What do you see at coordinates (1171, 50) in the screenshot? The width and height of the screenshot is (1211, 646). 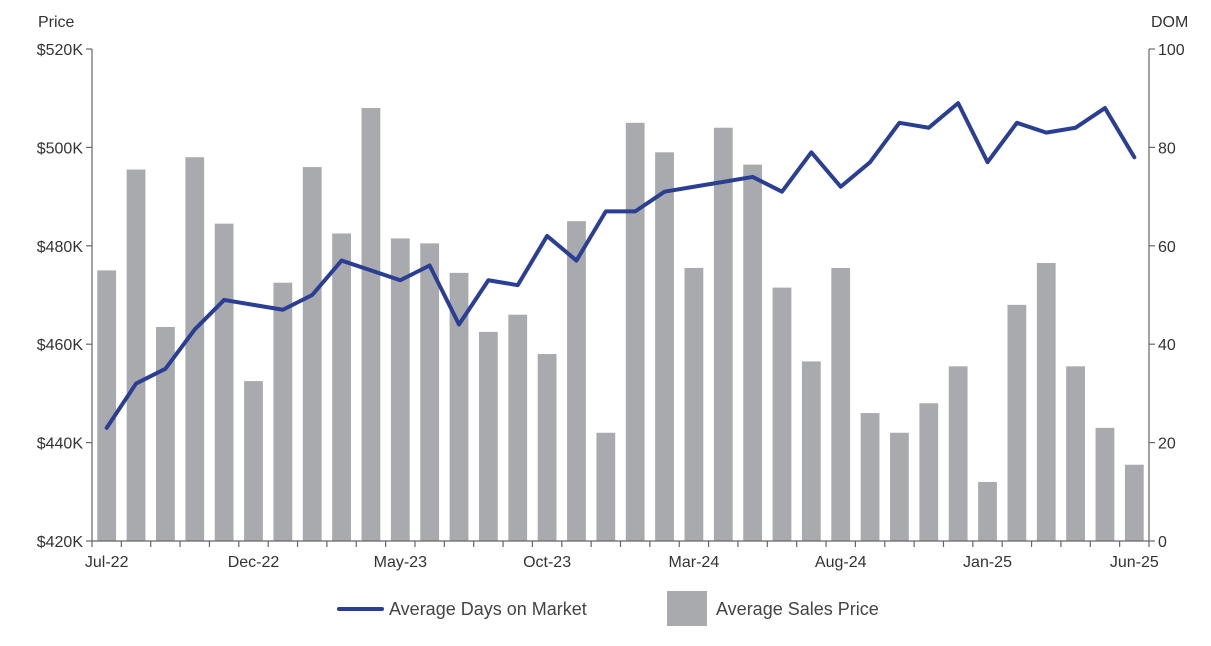 I see `right-tick-label: 100` at bounding box center [1171, 50].